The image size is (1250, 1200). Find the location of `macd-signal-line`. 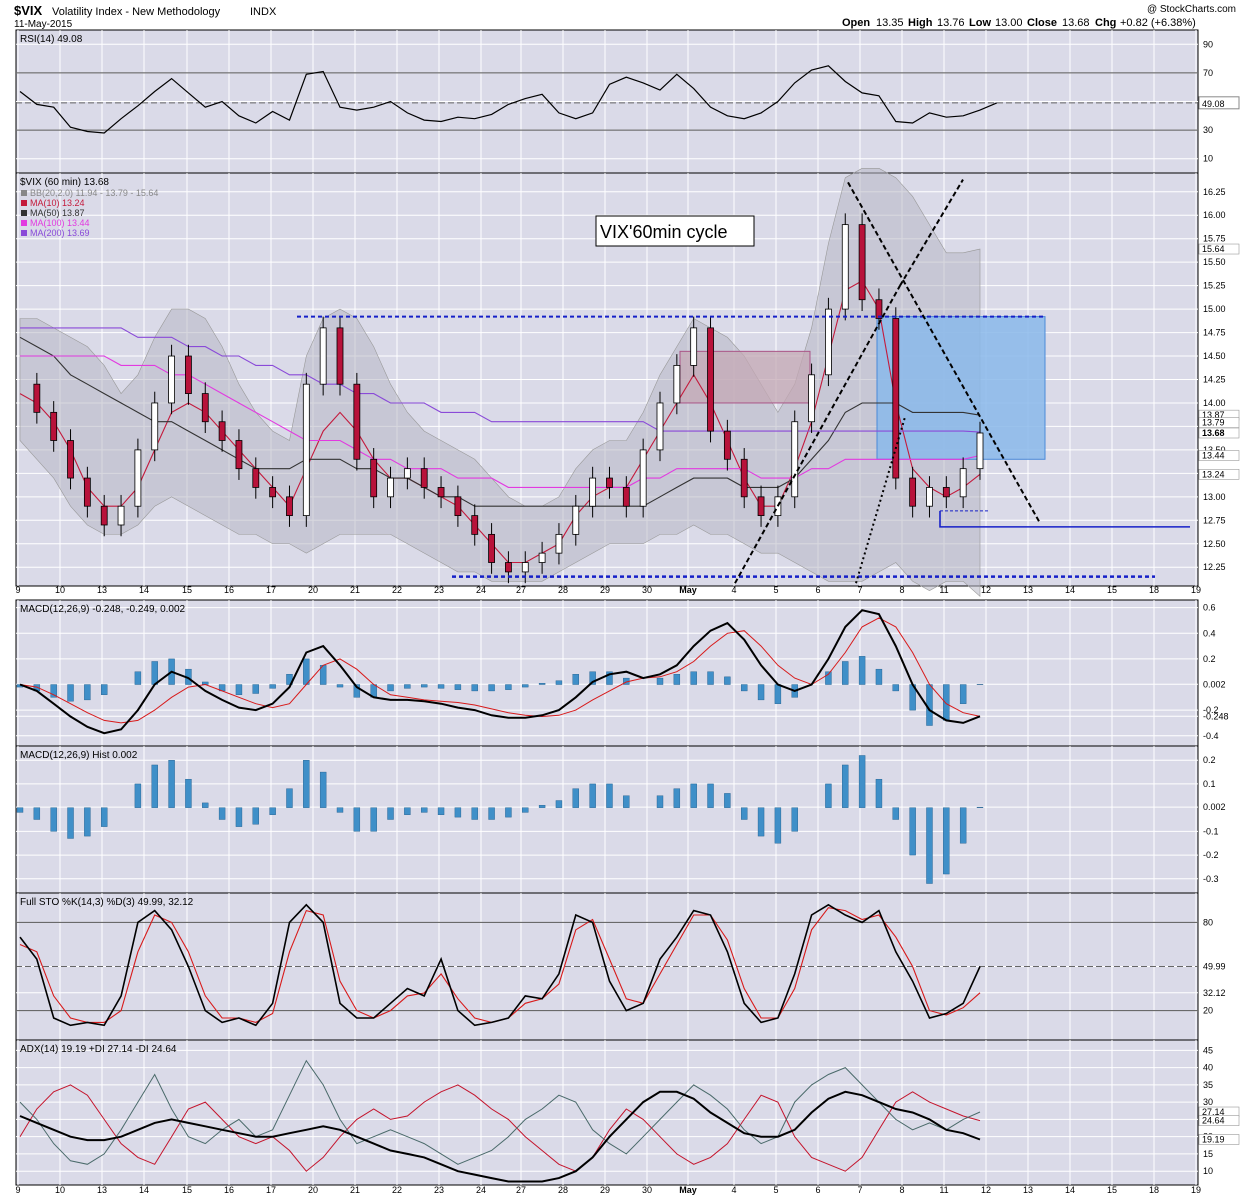

macd-signal-line is located at coordinates (500, 670).